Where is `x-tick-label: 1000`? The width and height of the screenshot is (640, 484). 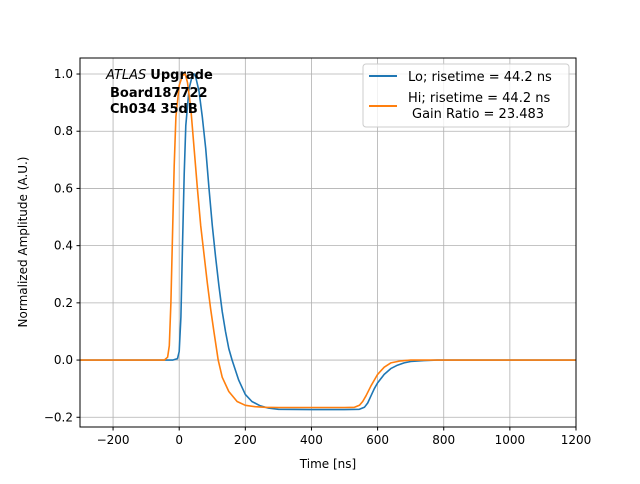
x-tick-label: 1000 is located at coordinates (510, 440).